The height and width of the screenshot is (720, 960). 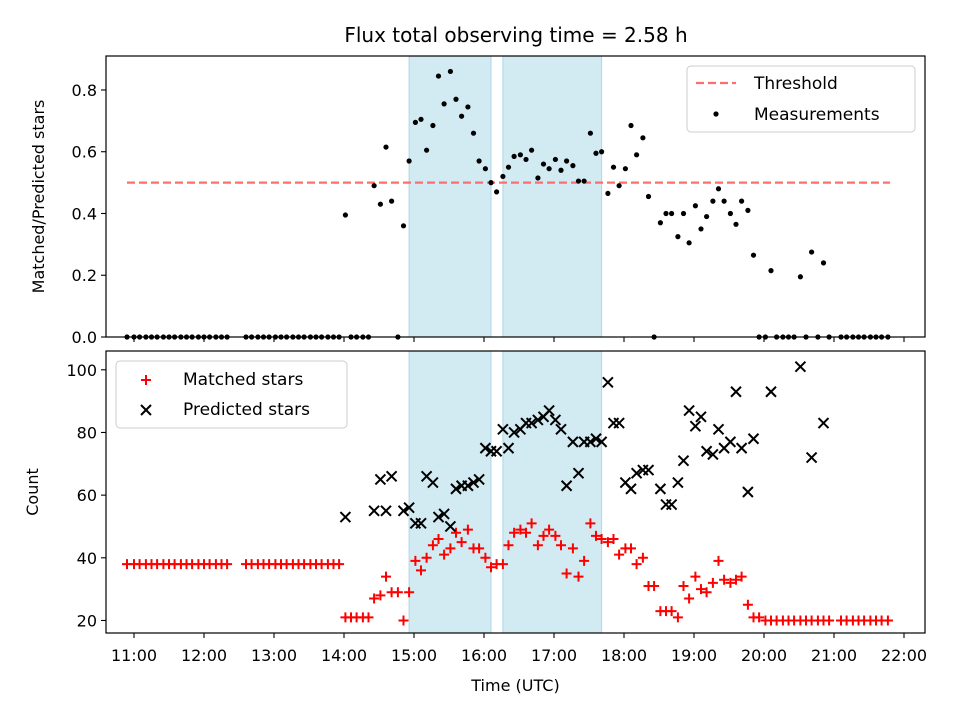 What do you see at coordinates (84, 152) in the screenshot?
I see `y-tick-label: 0.6` at bounding box center [84, 152].